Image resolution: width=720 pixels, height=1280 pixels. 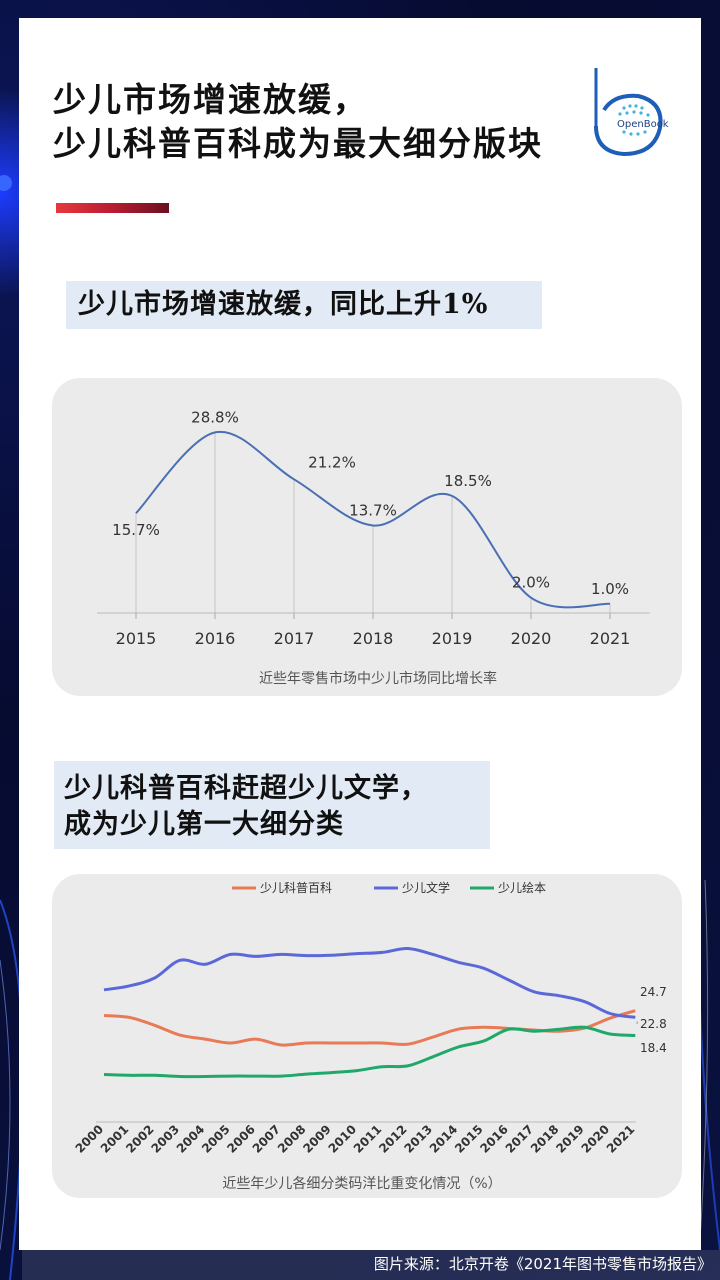 I want to click on source-caption: 图片来源：北京开卷《2021年图书零售市场报告》, so click(x=542, y=1264).